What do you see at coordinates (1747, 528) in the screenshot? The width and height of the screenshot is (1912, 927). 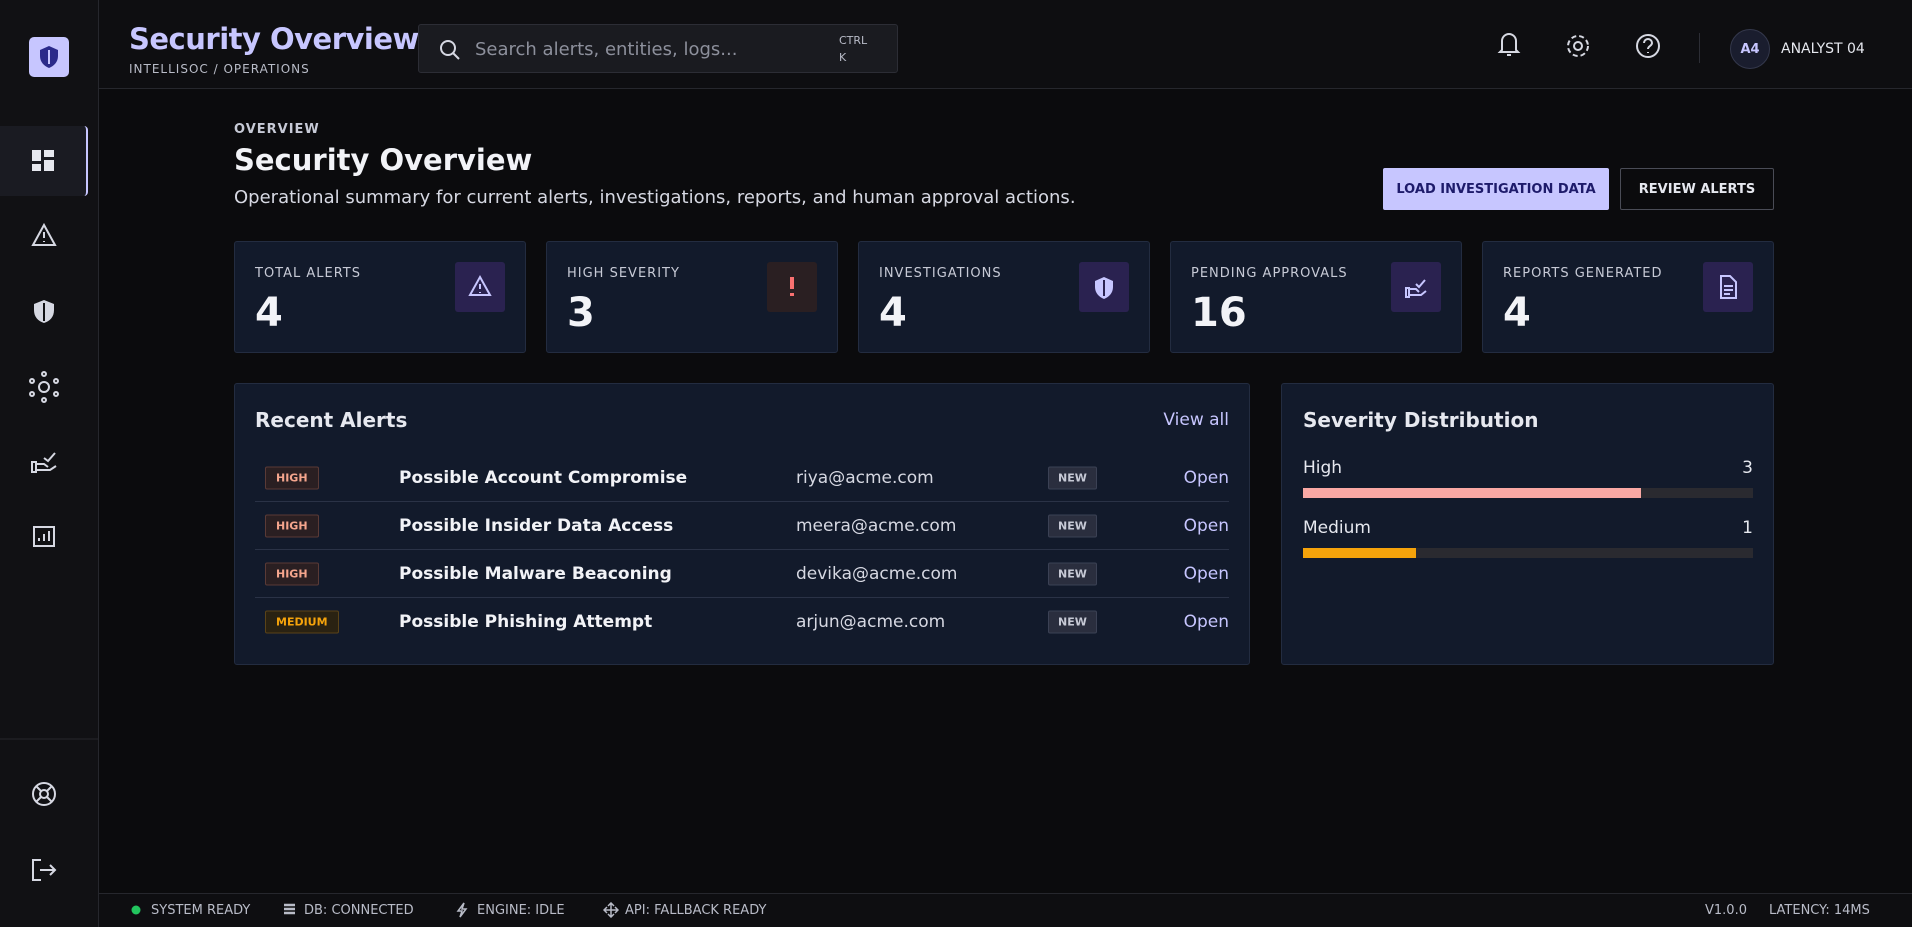 I see `severity-count: 1` at bounding box center [1747, 528].